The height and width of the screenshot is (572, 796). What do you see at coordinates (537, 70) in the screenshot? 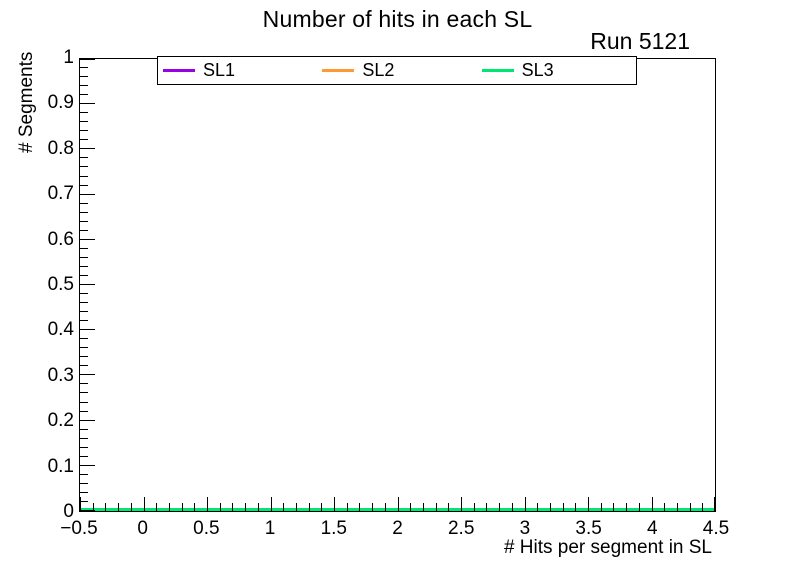
I see `legend-label: SL3` at bounding box center [537, 70].